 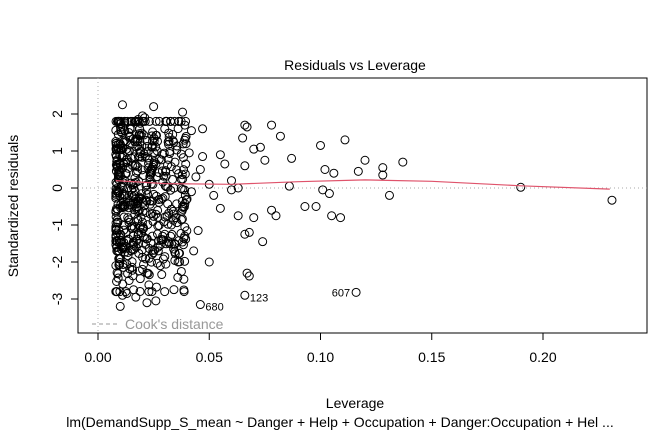 What do you see at coordinates (209, 357) in the screenshot?
I see `x-tick-label: 0.05` at bounding box center [209, 357].